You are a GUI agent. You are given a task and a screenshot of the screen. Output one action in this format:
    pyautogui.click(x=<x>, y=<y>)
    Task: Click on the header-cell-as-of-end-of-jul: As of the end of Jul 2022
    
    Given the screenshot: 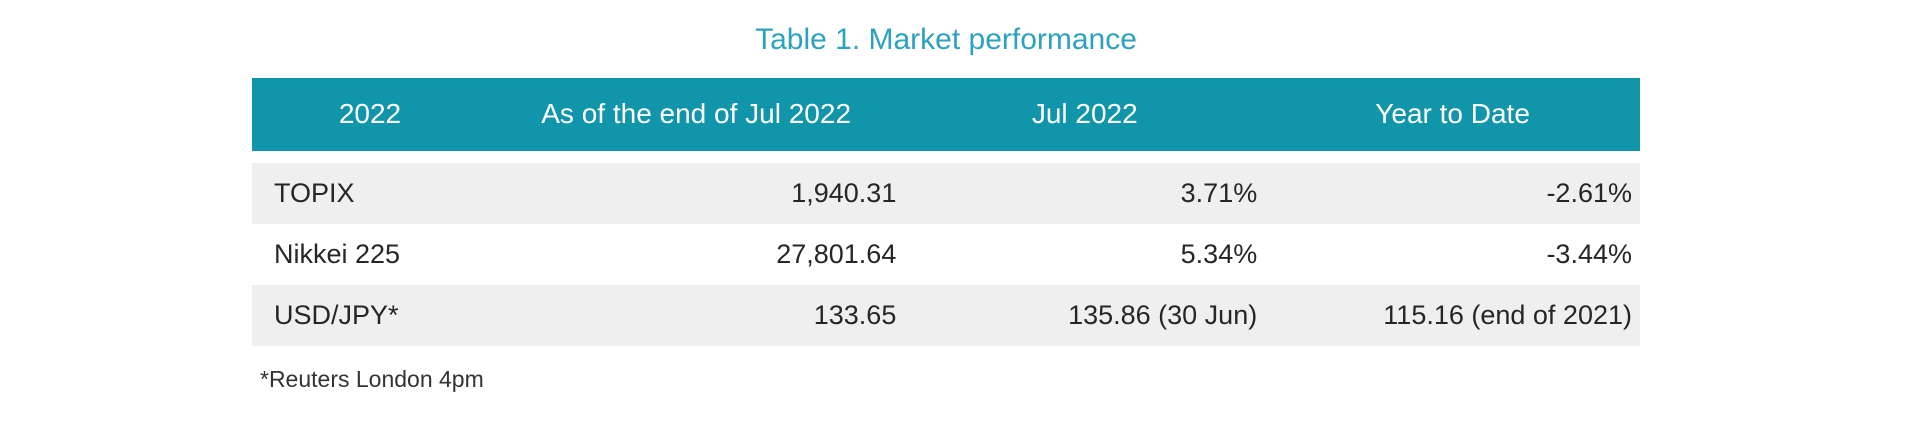 What is the action you would take?
    pyautogui.click(x=696, y=120)
    